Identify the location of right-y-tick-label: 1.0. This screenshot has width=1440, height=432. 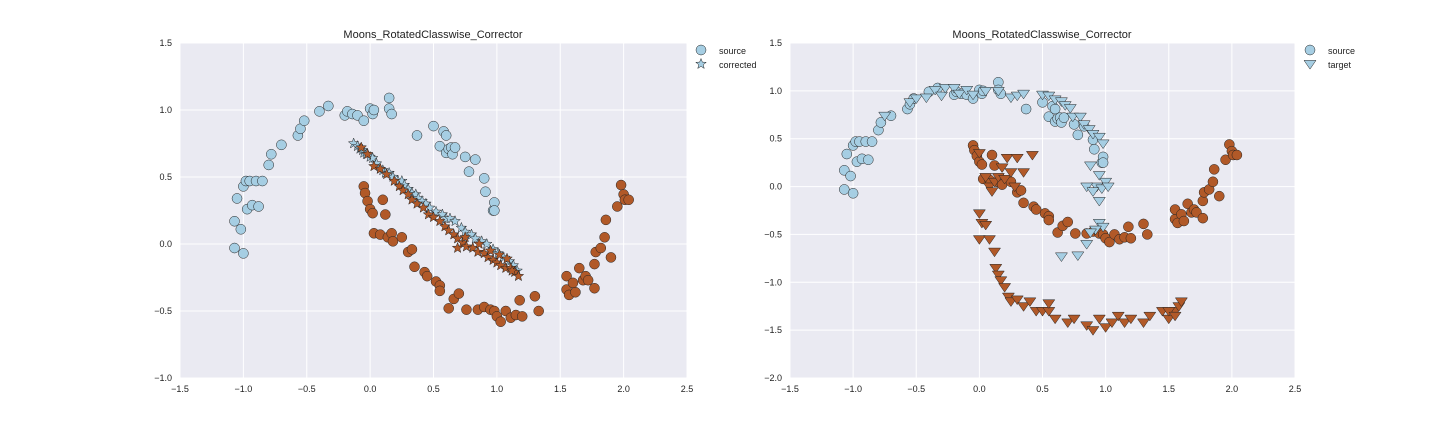
(775, 91).